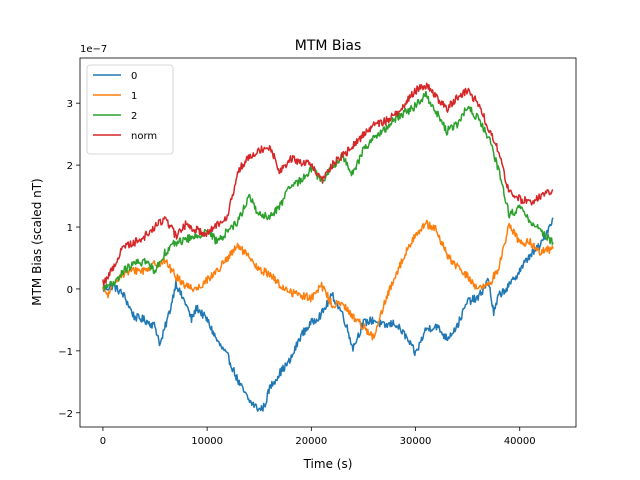 The height and width of the screenshot is (480, 640). Describe the element at coordinates (134, 116) in the screenshot. I see `legend-label-2: 2` at that location.